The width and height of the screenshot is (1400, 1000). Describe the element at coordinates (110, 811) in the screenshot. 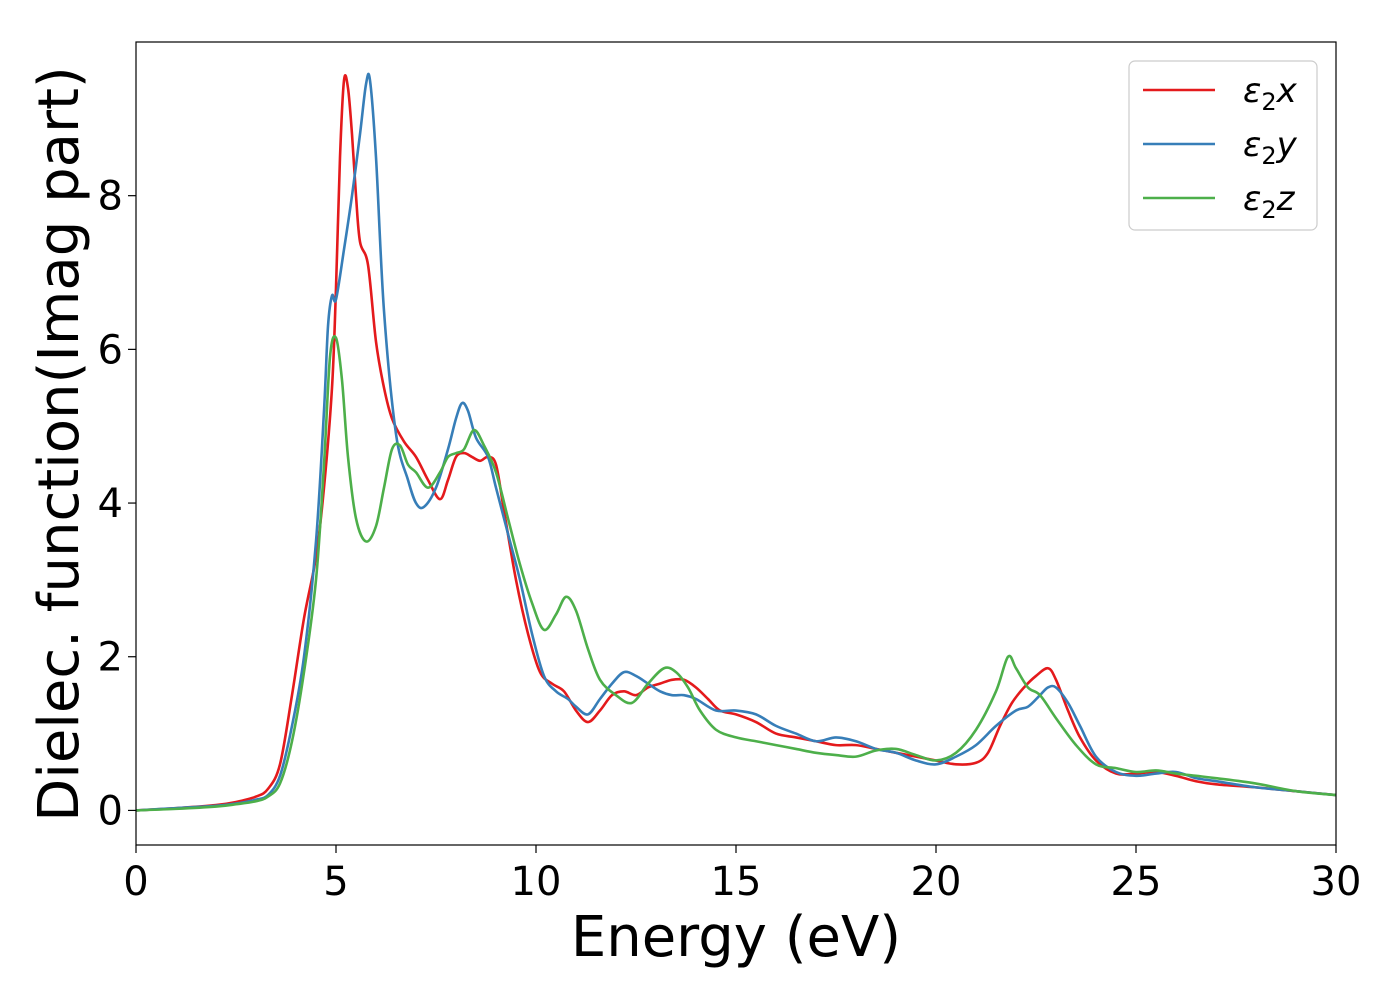

I see `y-tick-label: 0` at that location.